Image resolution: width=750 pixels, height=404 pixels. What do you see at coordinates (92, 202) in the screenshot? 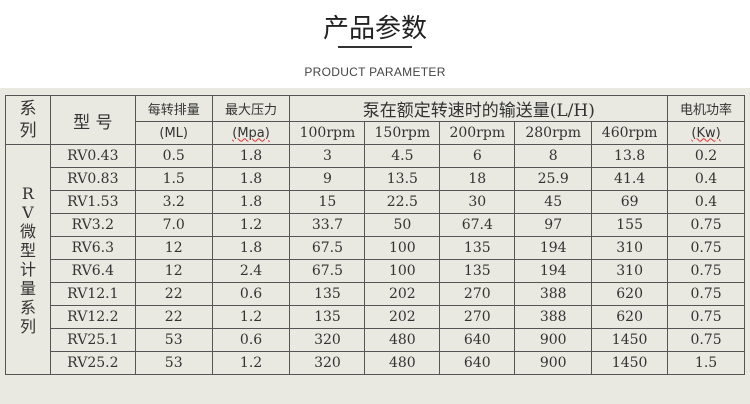
I see `table-cell: RV1.53` at bounding box center [92, 202].